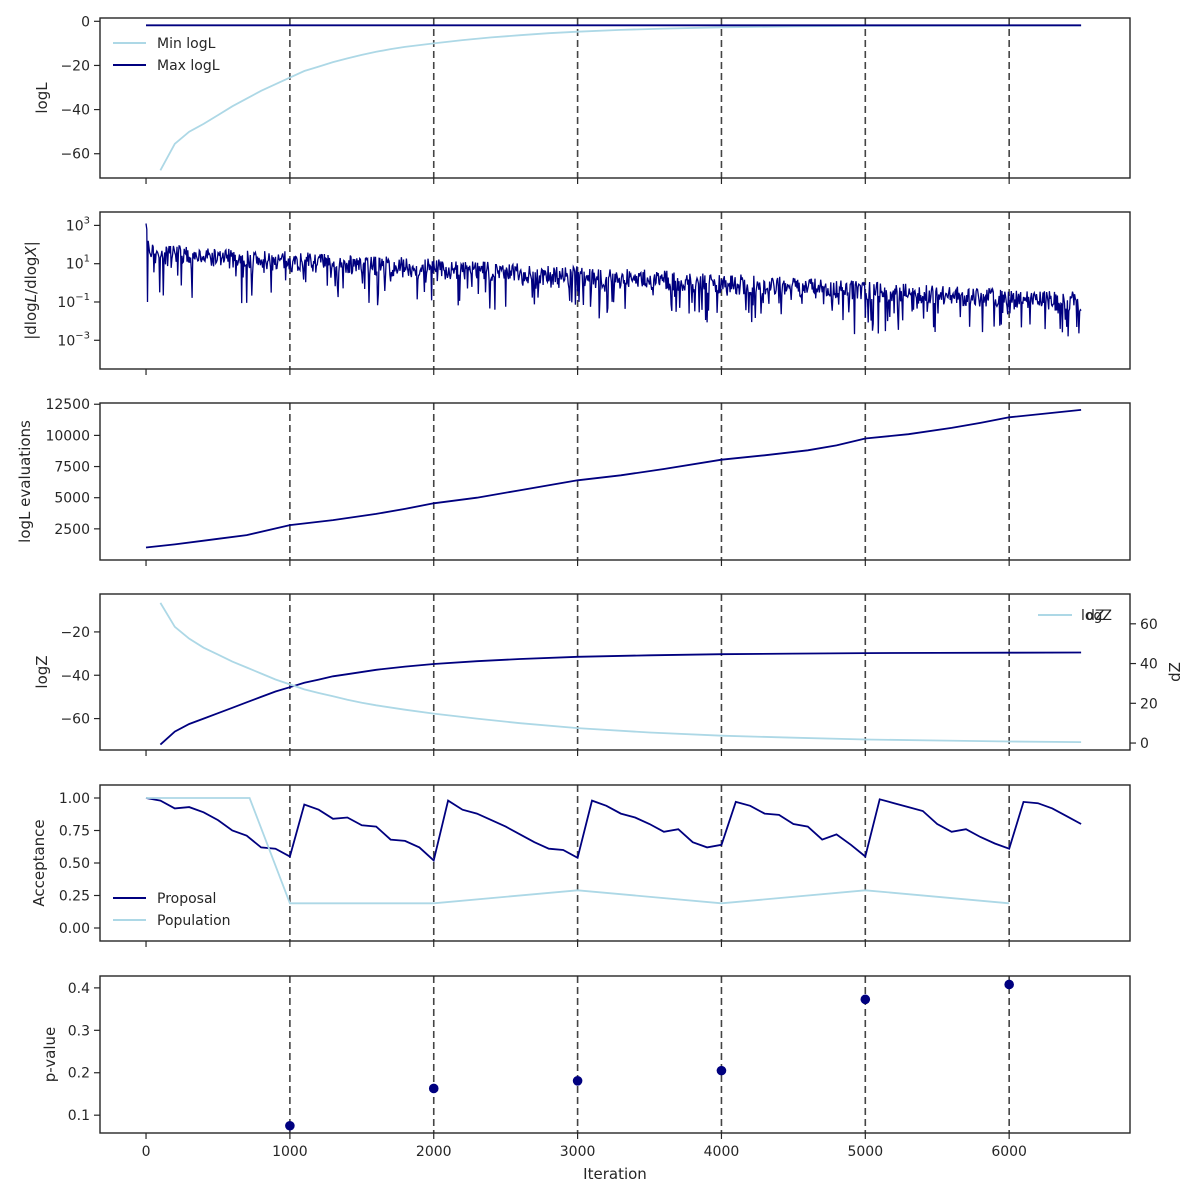  I want to click on y-tick-label: 0, so click(85, 22).